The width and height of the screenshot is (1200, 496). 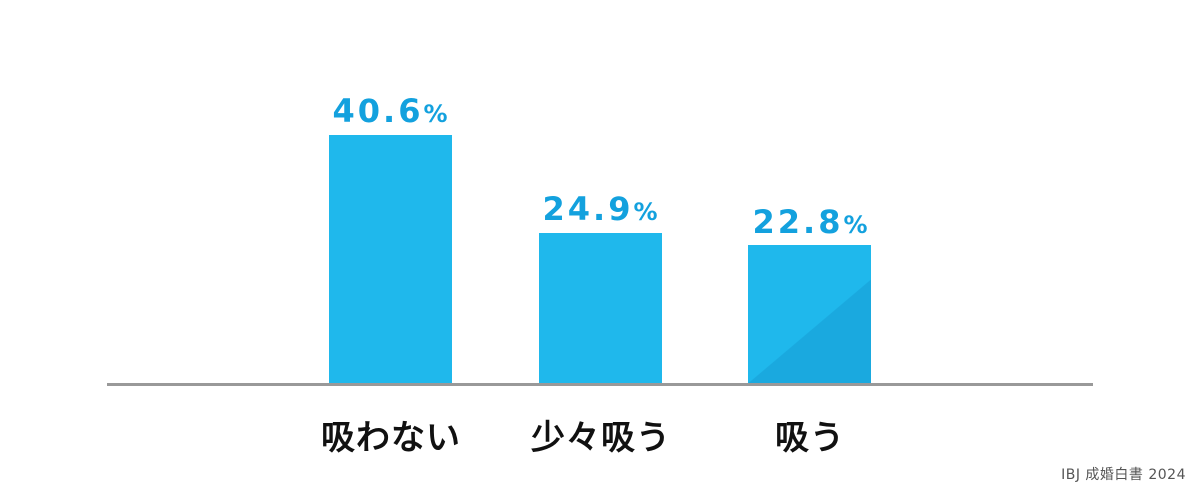 What do you see at coordinates (390, 259) in the screenshot?
I see `bar-non-smoker` at bounding box center [390, 259].